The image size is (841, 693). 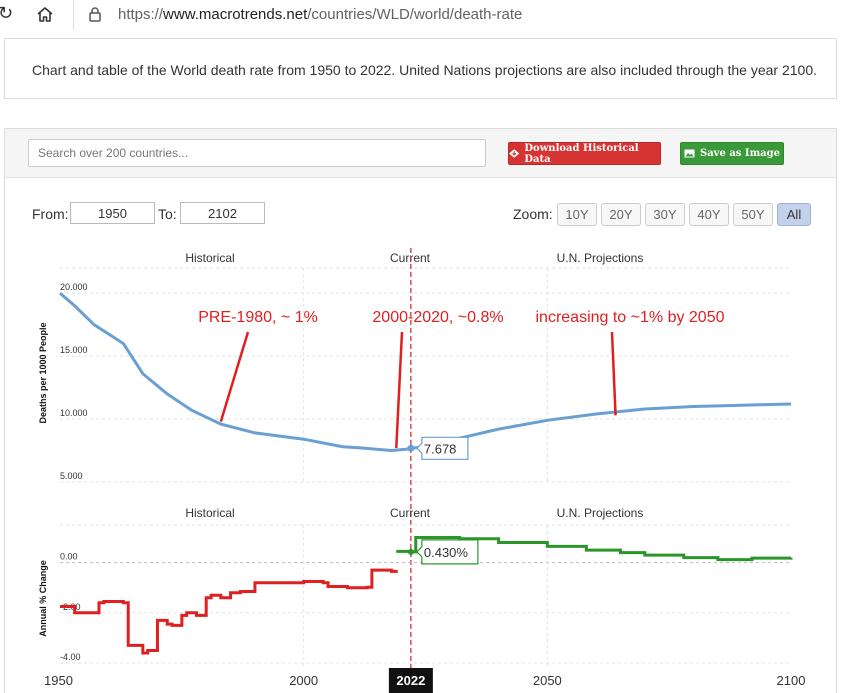 I want to click on download-historical-data-button: Download Historical Data, so click(x=584, y=153).